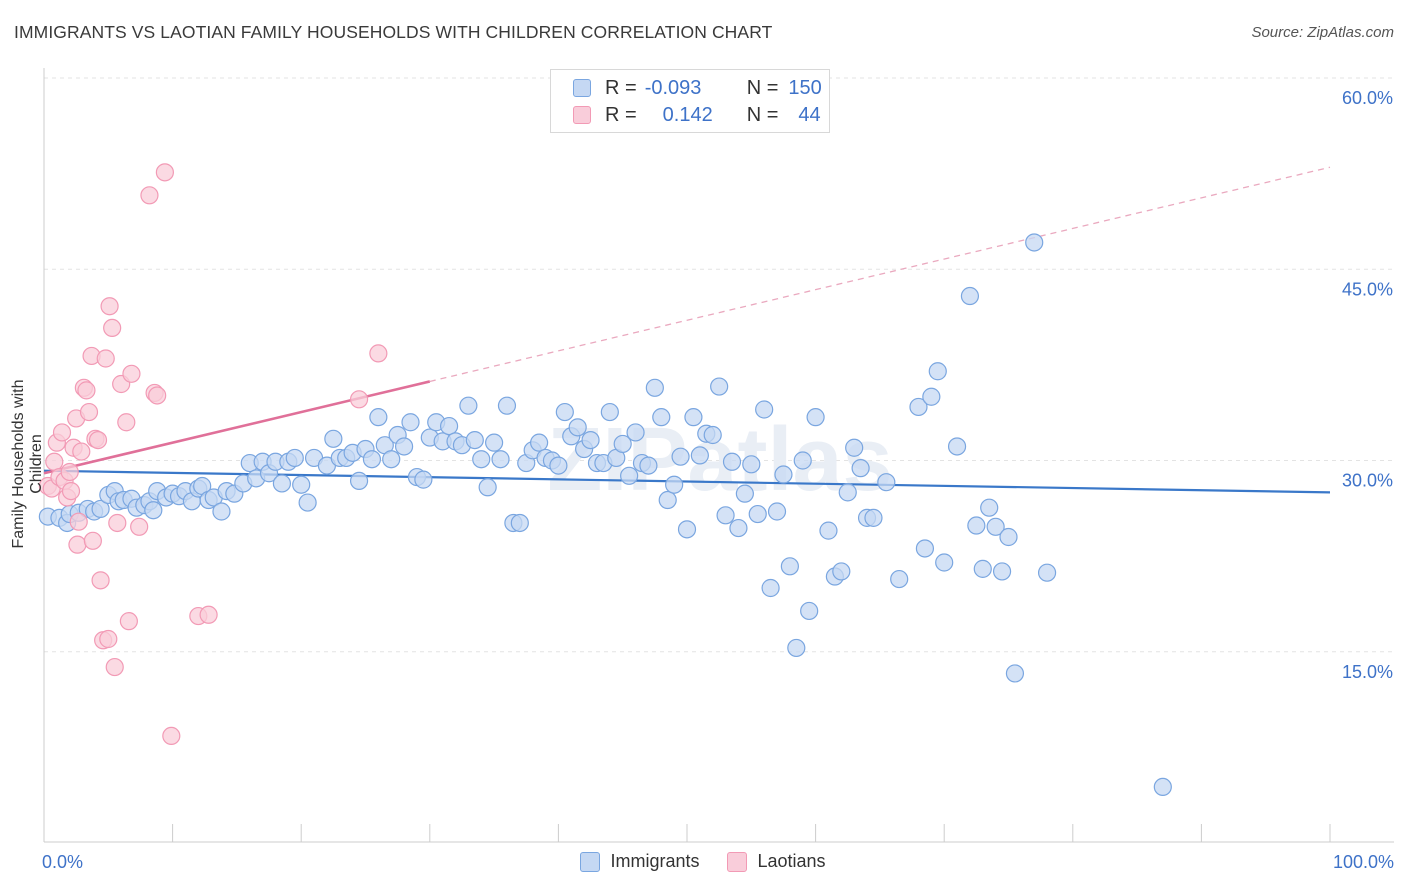 The width and height of the screenshot is (1406, 892). I want to click on legend-item-immigrants: Immigrants, so click(639, 861).